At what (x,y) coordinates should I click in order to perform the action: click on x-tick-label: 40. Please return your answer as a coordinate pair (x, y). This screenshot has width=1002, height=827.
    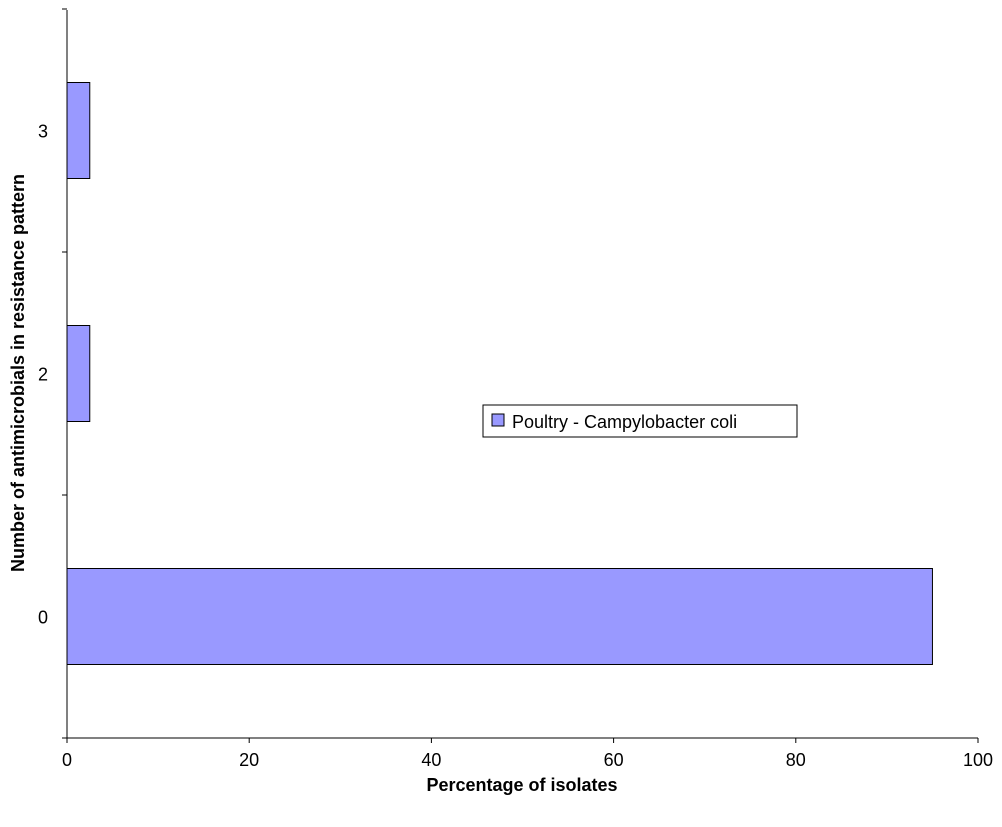
    Looking at the image, I should click on (431, 760).